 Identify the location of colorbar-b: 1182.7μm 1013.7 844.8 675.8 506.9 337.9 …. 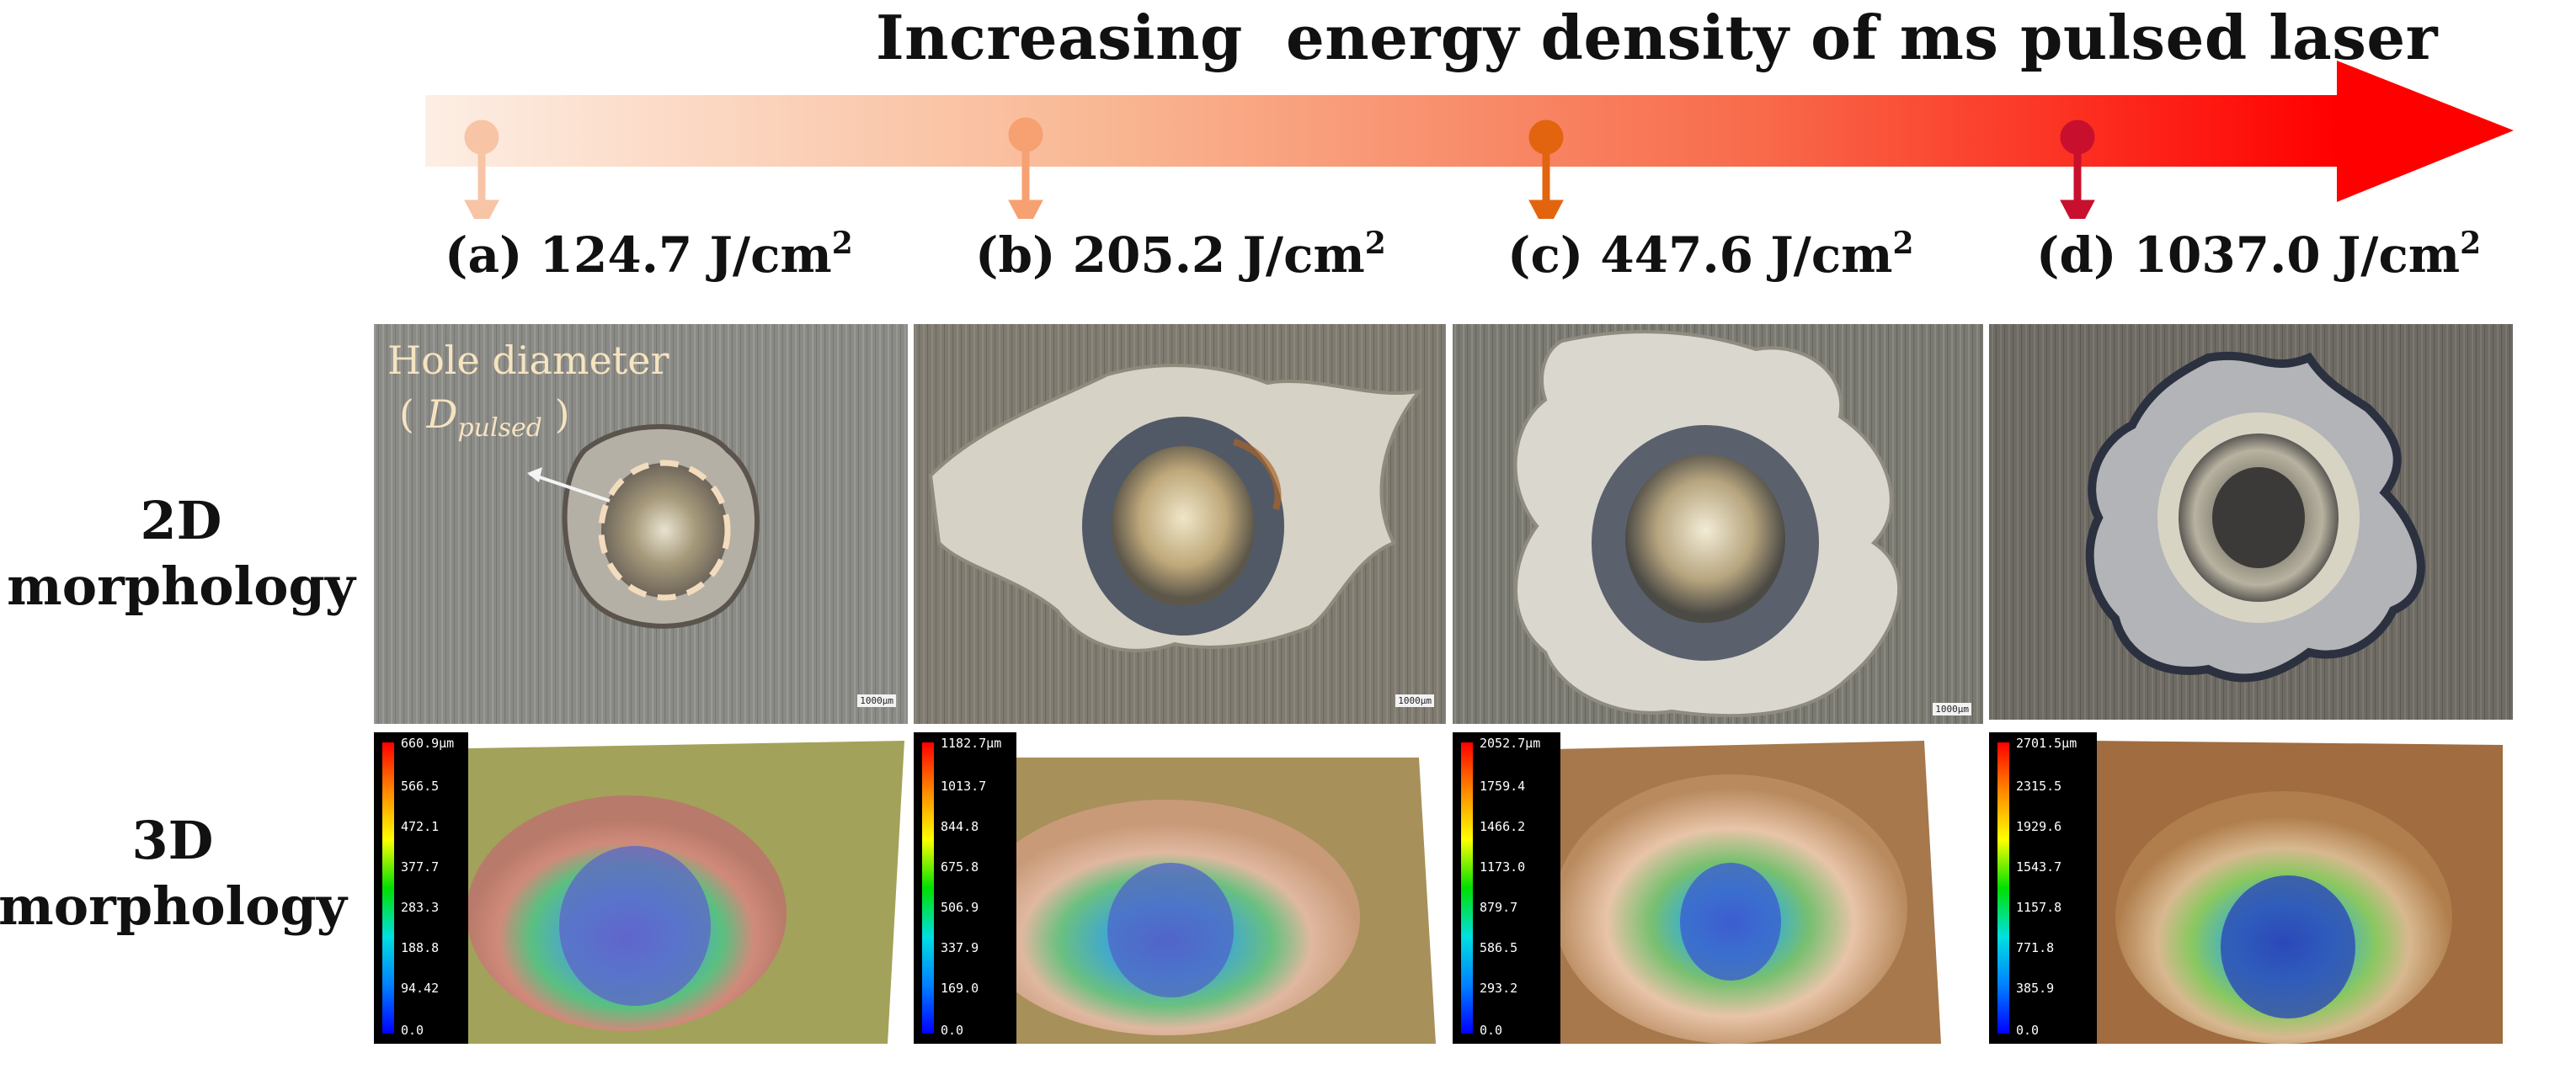
(965, 888).